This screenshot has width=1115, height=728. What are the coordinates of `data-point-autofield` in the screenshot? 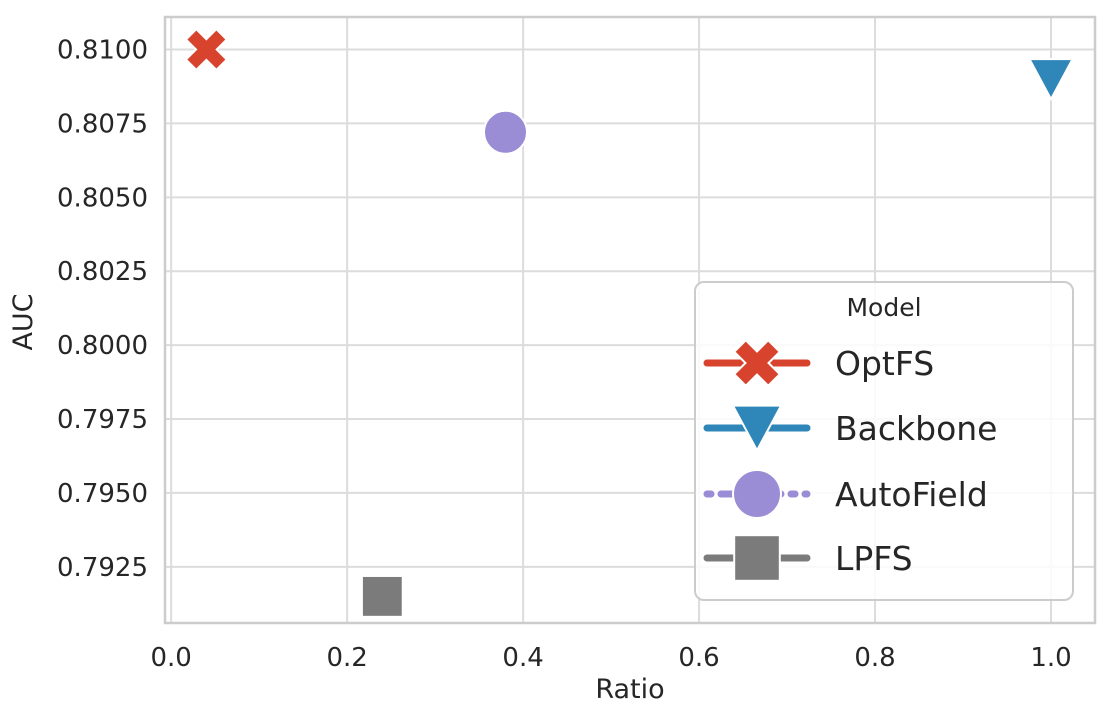 It's located at (506, 132).